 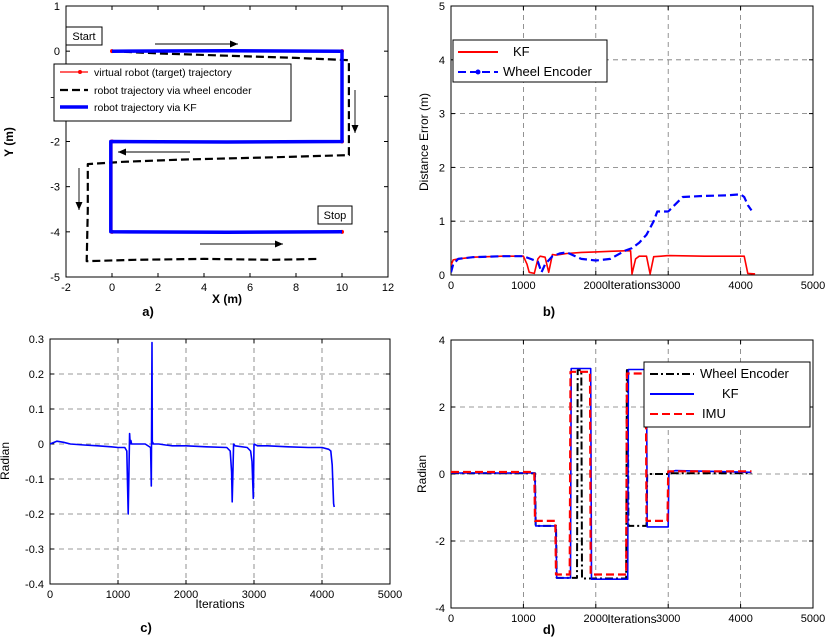 What do you see at coordinates (36, 375) in the screenshot?
I see `y-tick-label: 0.2` at bounding box center [36, 375].